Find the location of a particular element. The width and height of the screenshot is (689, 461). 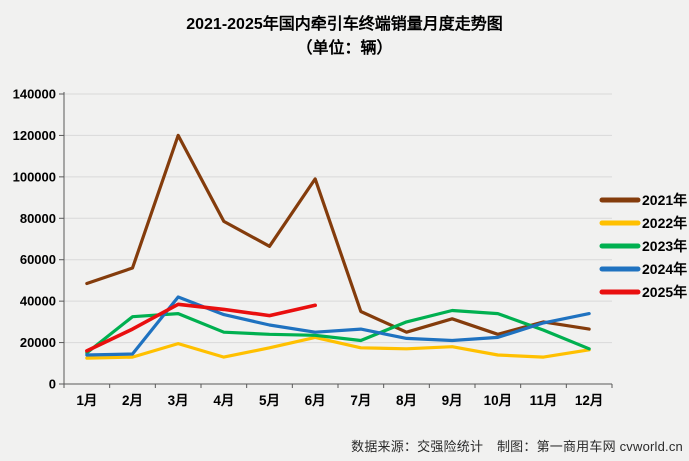

legend-item-2022: 2022年 is located at coordinates (643, 223).